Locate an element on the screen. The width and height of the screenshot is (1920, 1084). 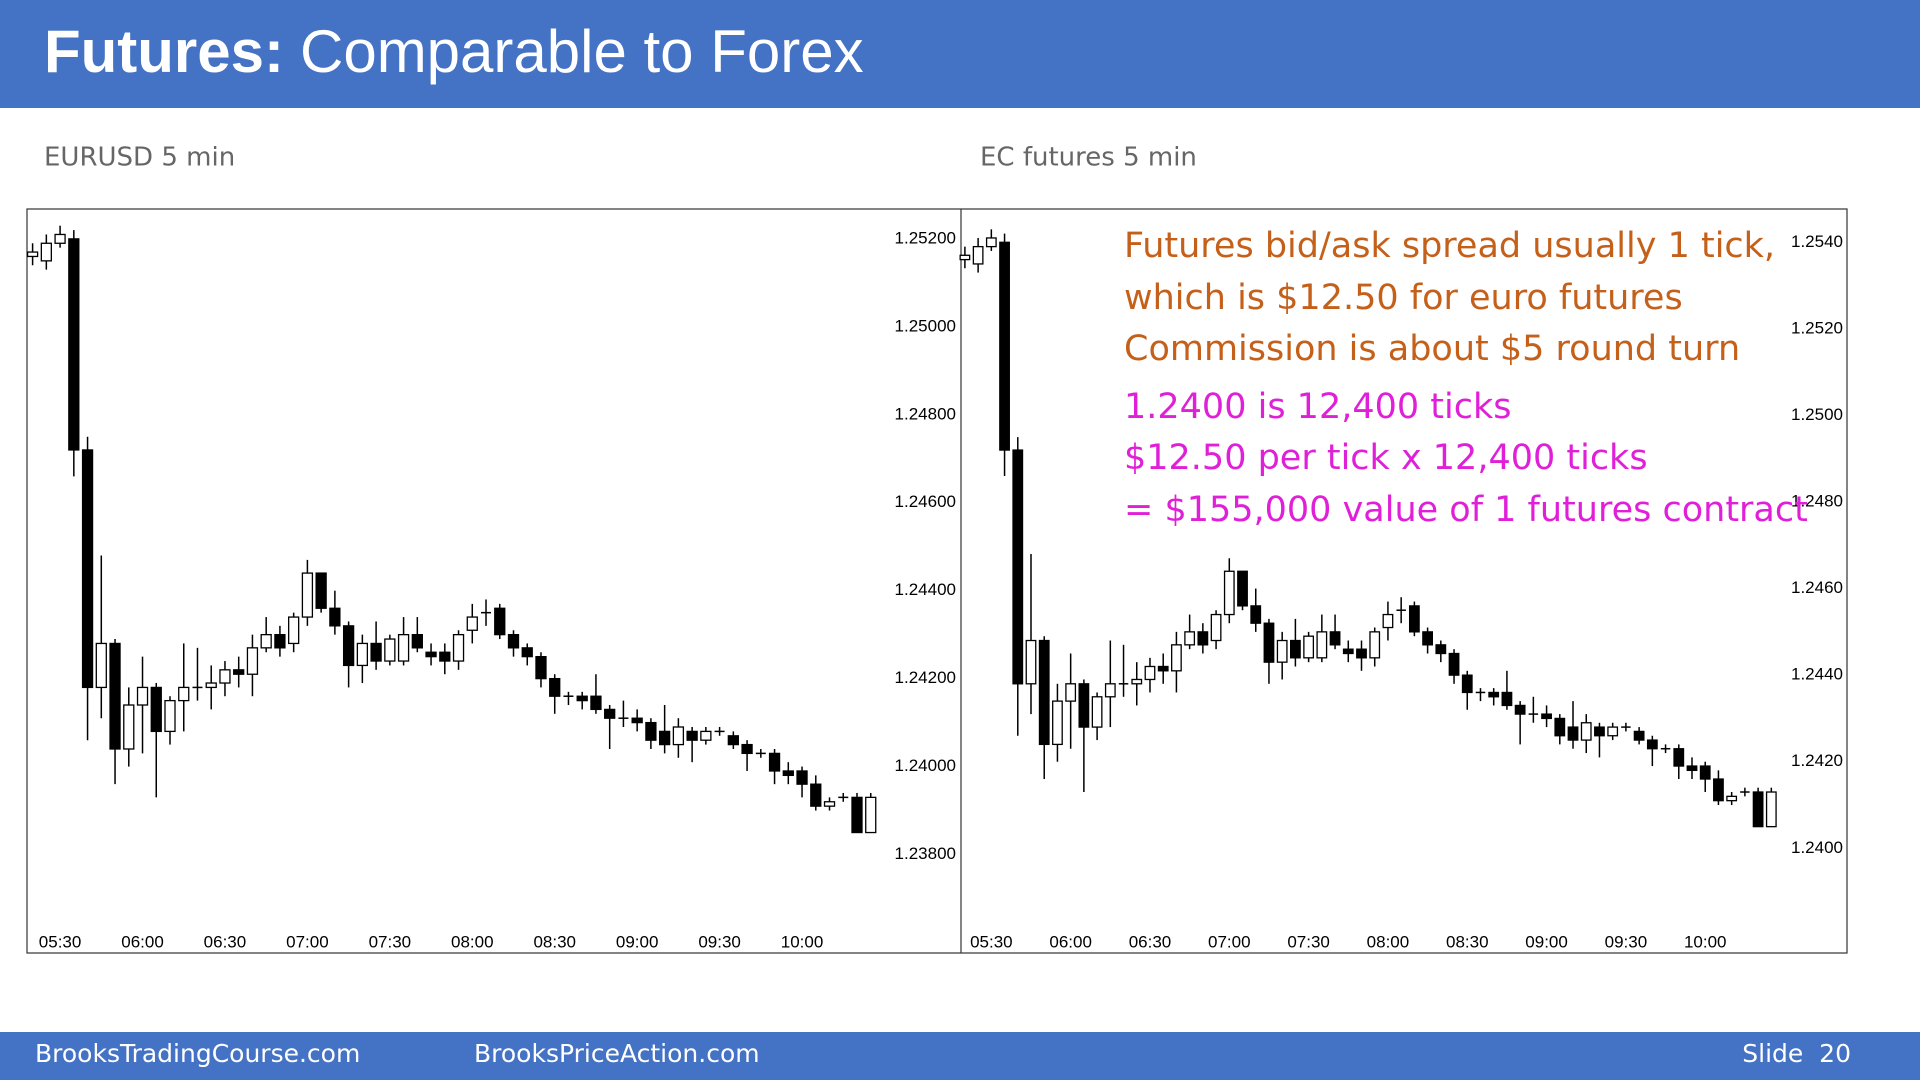
y-tick-label: 1.24000 is located at coordinates (925, 765).